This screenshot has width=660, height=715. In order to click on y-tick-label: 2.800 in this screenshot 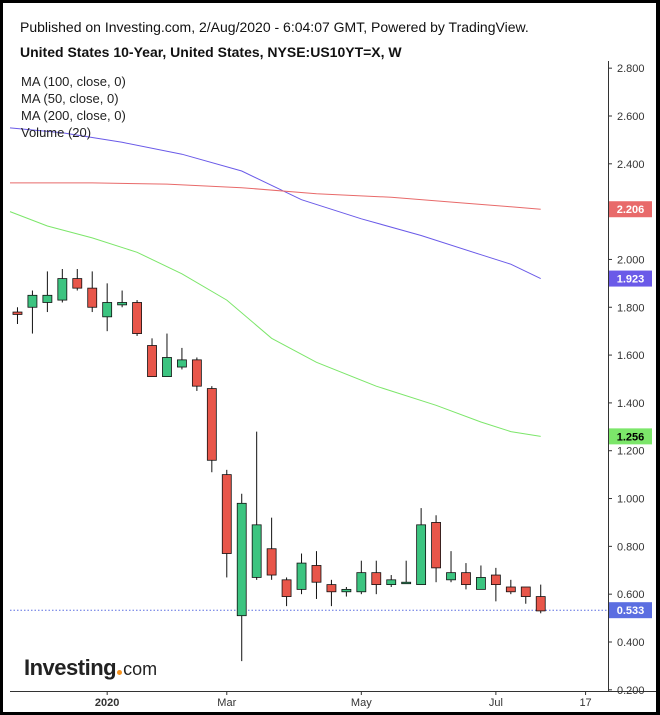, I will do `click(631, 69)`.